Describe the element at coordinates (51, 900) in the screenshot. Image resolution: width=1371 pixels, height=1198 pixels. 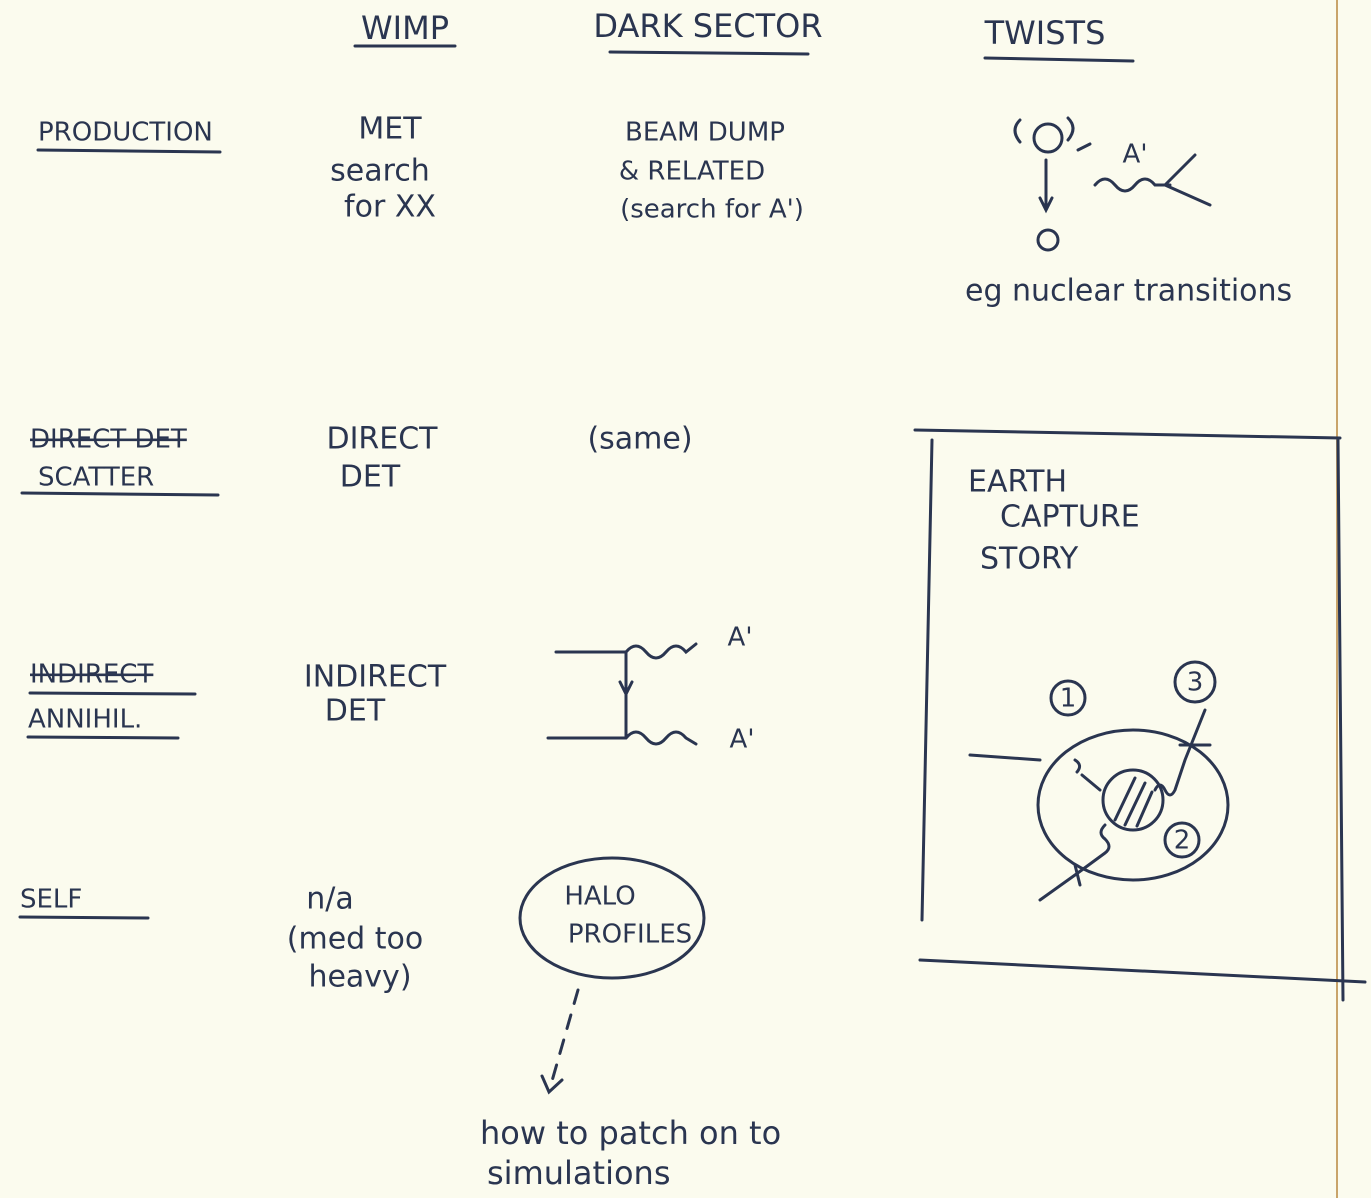
I see `row-label: SELF` at that location.